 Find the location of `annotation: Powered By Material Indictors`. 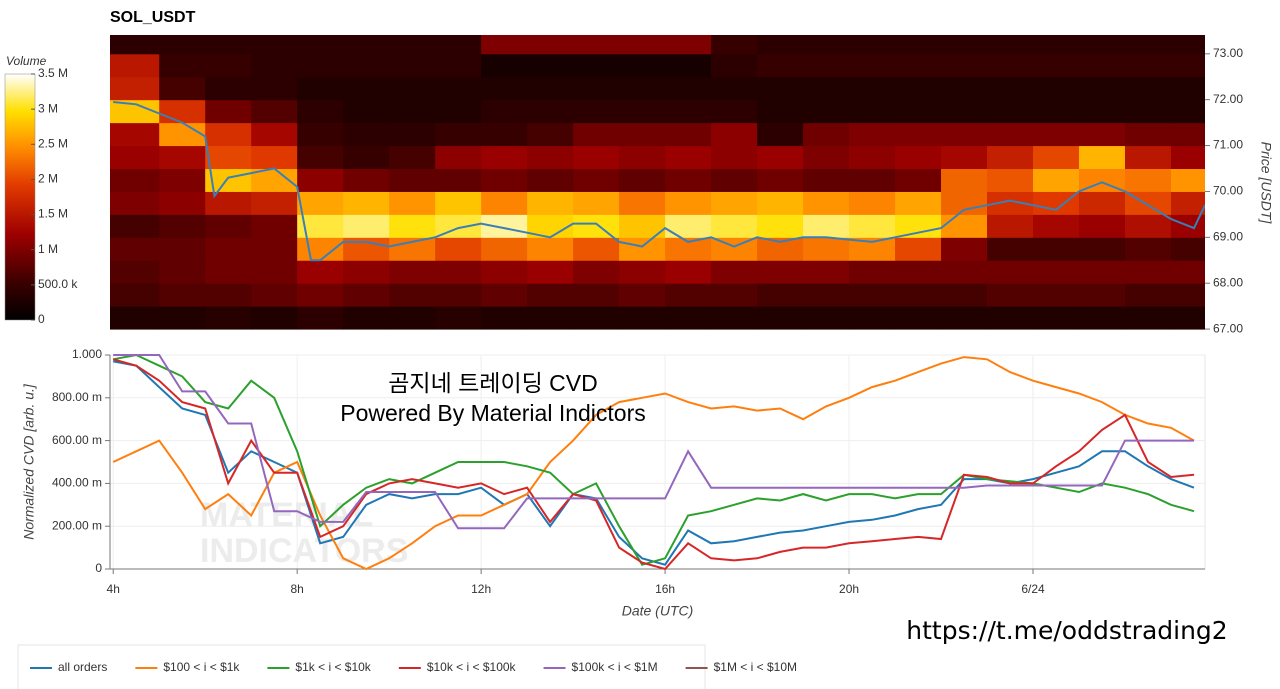

annotation: Powered By Material Indictors is located at coordinates (493, 413).